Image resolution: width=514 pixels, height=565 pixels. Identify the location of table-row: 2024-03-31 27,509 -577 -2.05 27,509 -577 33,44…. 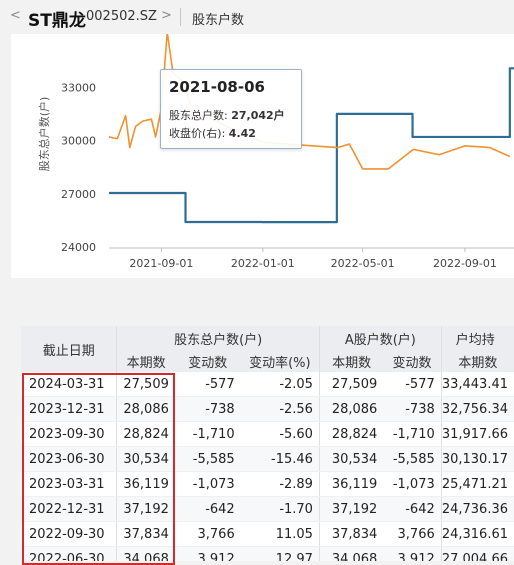
(267, 384).